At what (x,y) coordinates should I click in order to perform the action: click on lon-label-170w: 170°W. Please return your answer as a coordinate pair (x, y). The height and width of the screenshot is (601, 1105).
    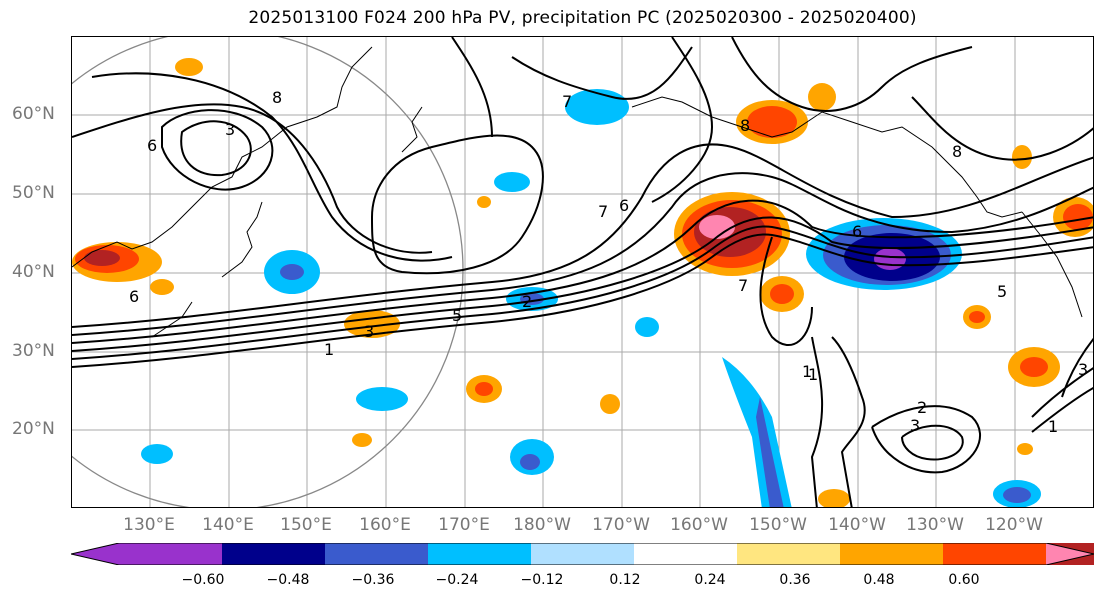
    Looking at the image, I should click on (621, 525).